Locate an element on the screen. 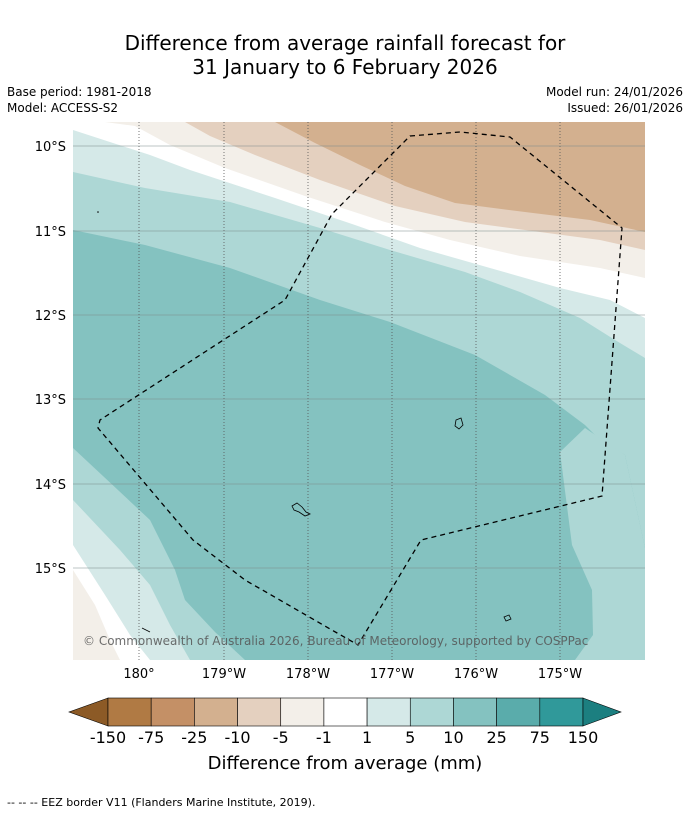  colorbar-tick-label: -25 is located at coordinates (194, 737).